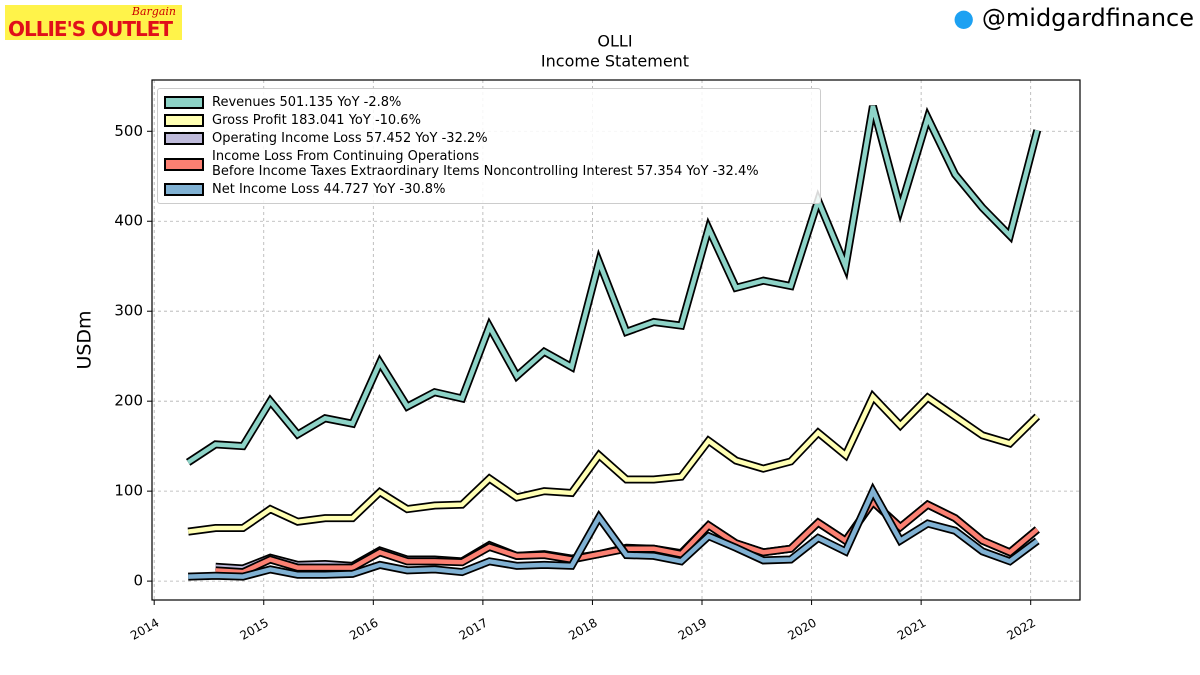  What do you see at coordinates (254, 629) in the screenshot?
I see `x-tick-label: 2015` at bounding box center [254, 629].